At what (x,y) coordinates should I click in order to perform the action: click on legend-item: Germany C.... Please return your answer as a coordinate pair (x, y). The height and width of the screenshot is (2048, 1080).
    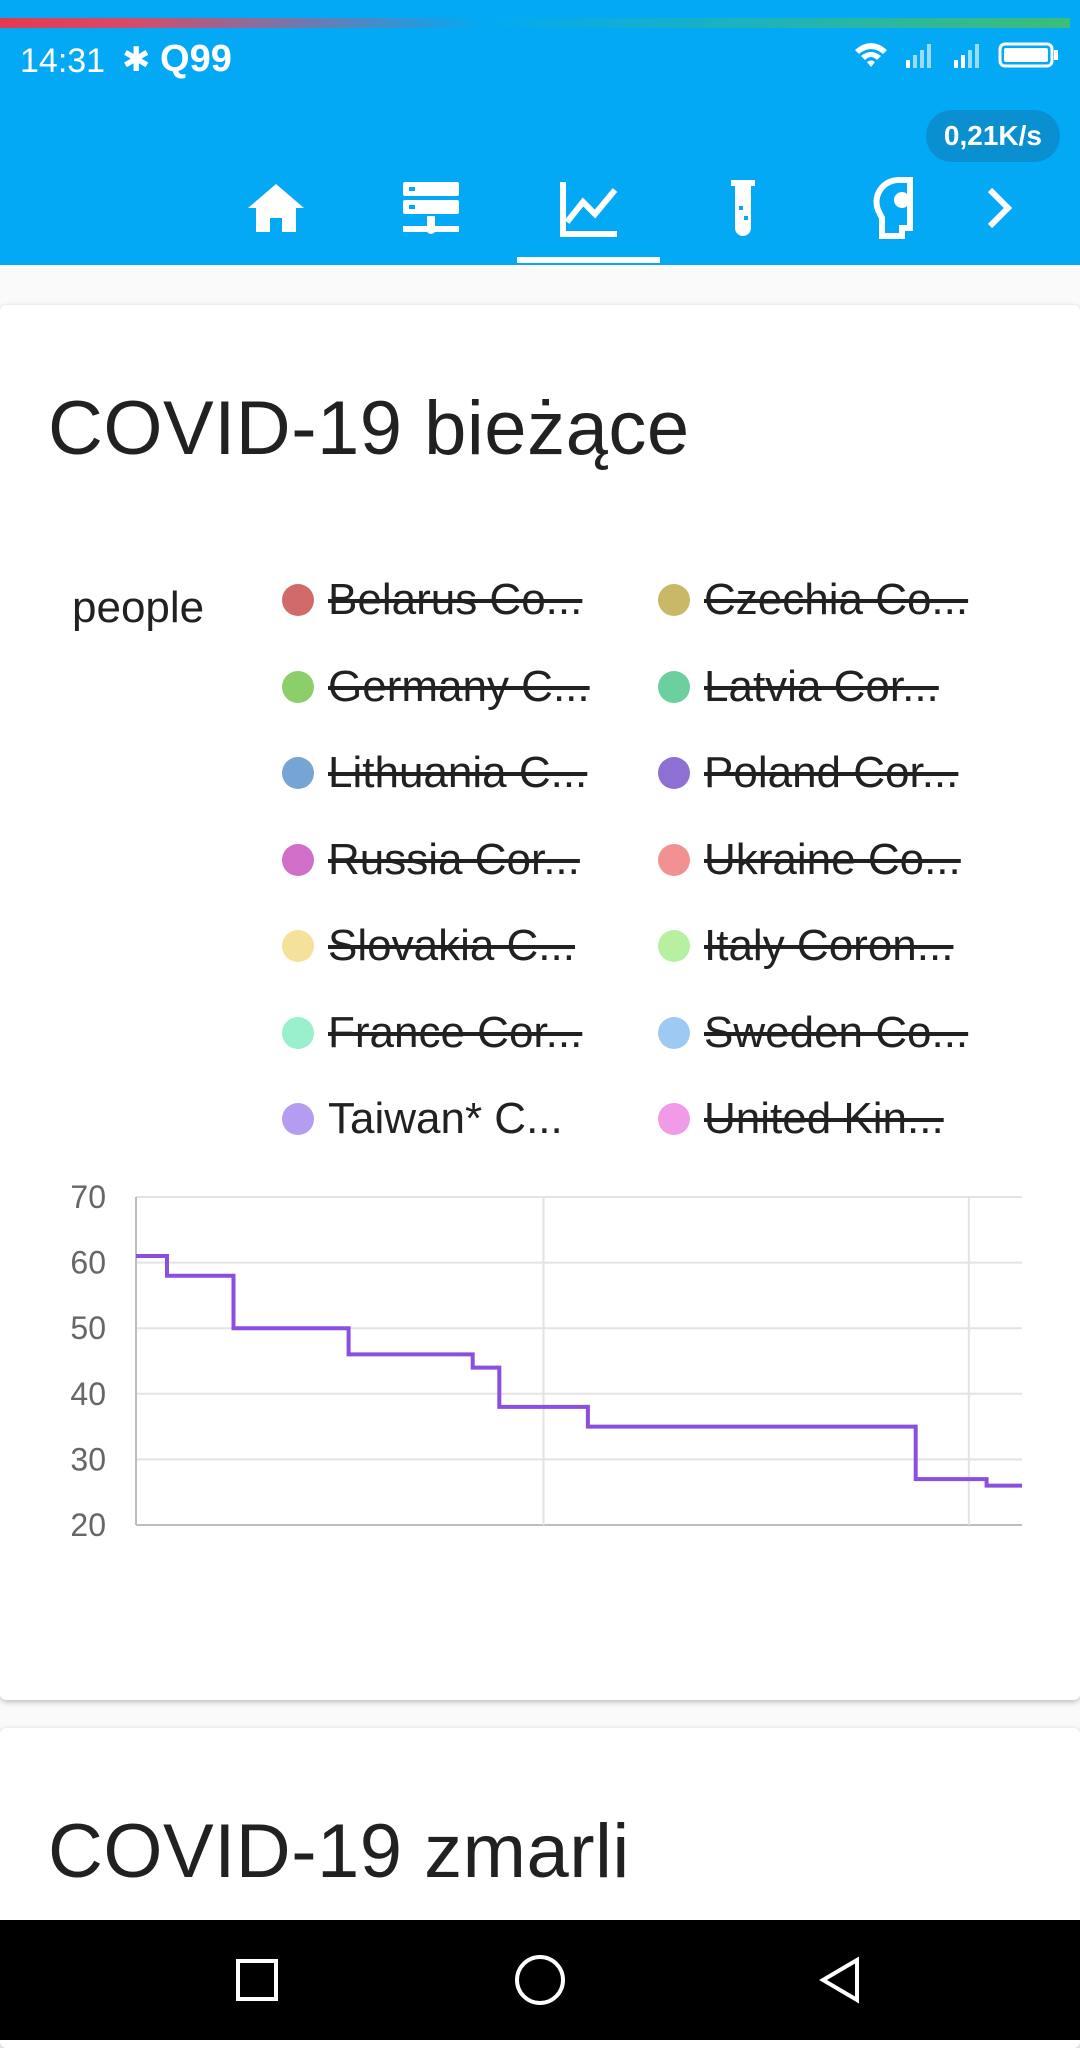
    Looking at the image, I should click on (436, 687).